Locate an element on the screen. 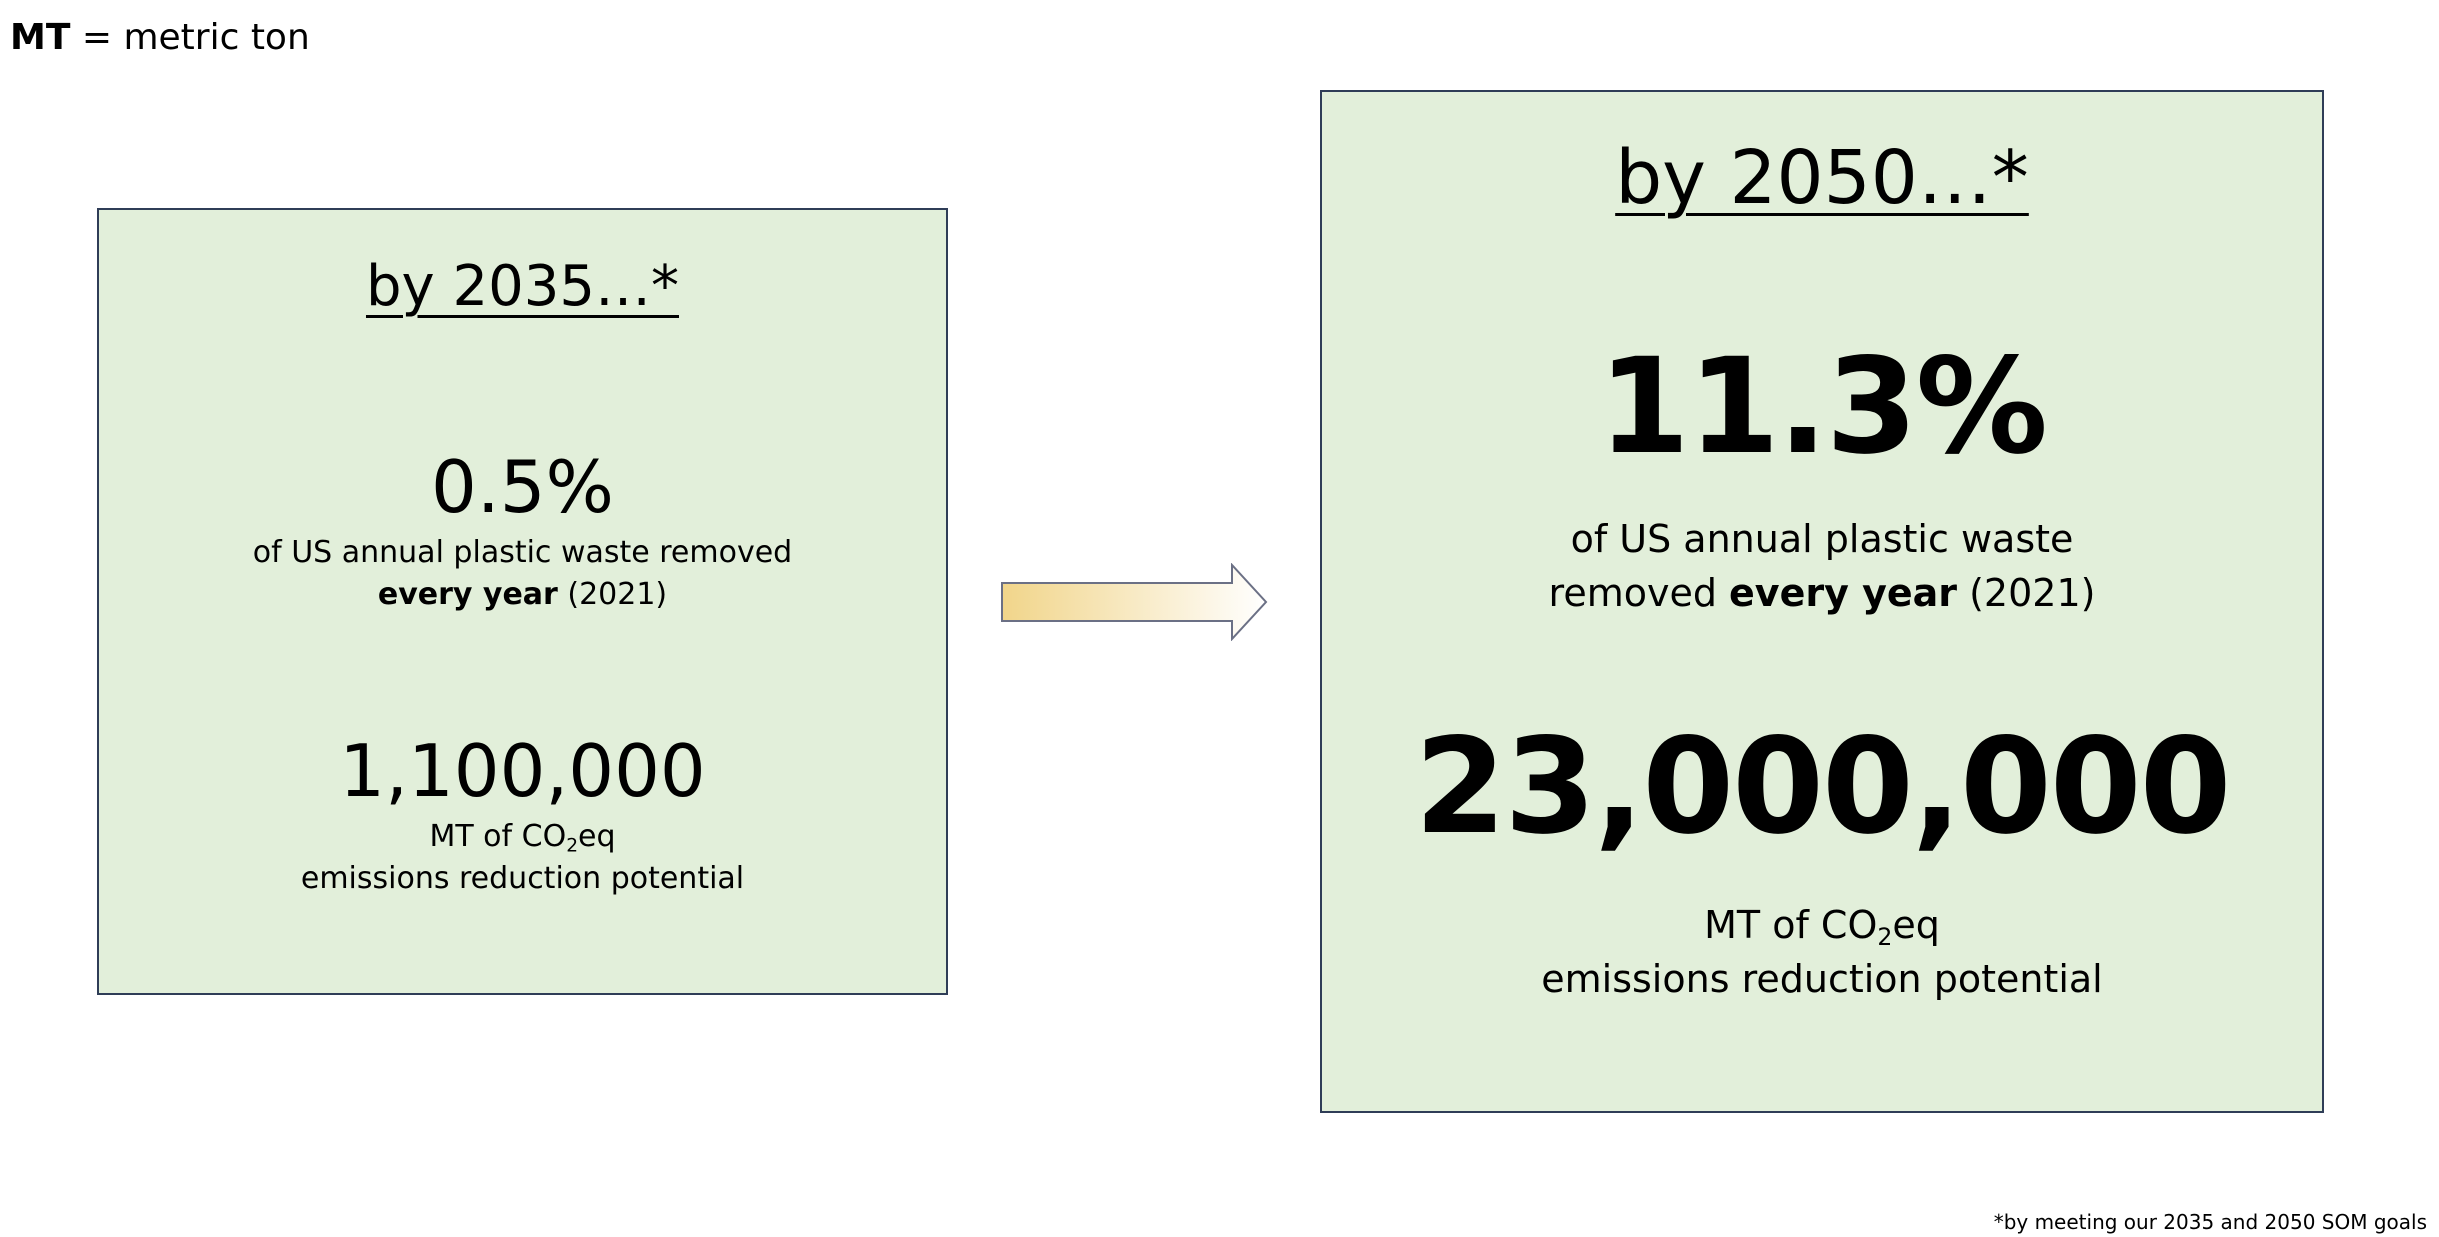 The width and height of the screenshot is (2439, 1237). card-2050-stat2-desc-line2: emissions reduction potential is located at coordinates (1822, 979).